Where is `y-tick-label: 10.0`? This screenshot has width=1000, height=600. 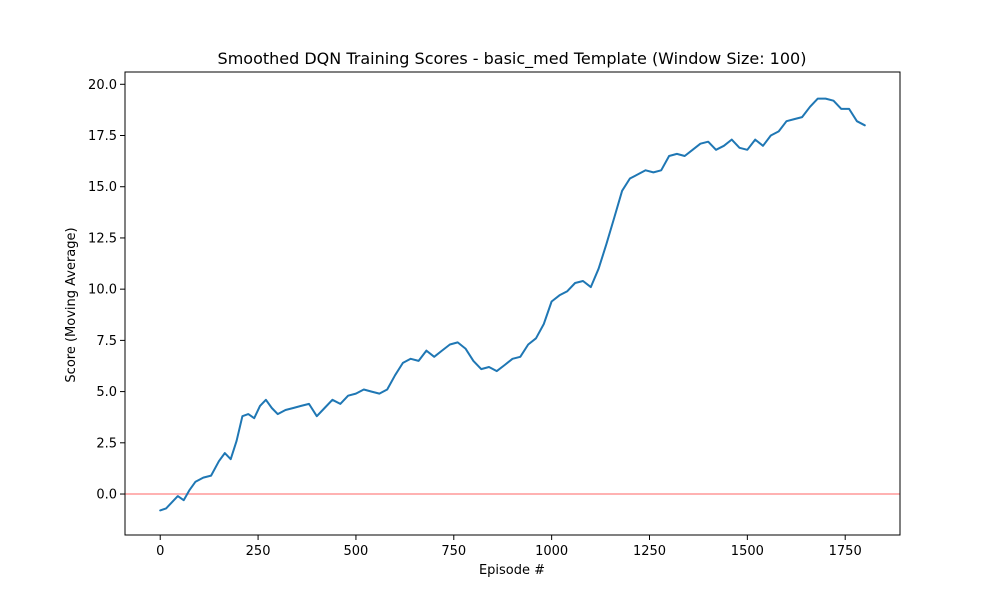
y-tick-label: 10.0 is located at coordinates (102, 290).